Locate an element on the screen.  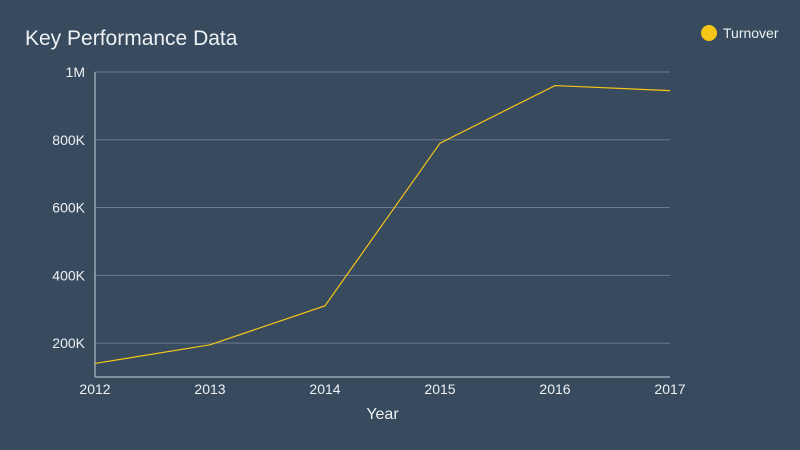
x-axis-title: Year is located at coordinates (382, 414).